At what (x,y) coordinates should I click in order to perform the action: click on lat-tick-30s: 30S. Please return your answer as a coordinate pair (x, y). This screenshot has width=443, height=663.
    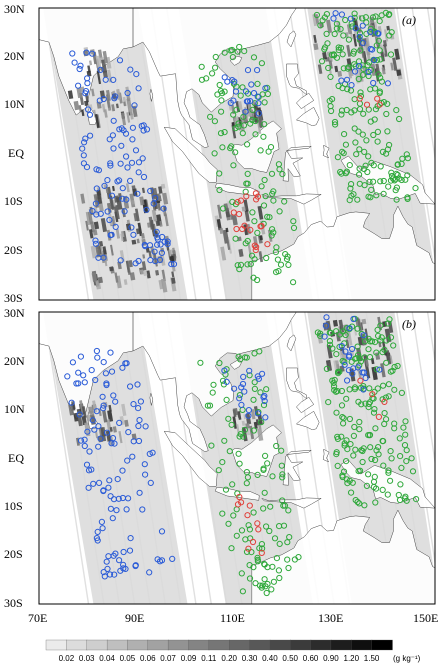
    Looking at the image, I should click on (13, 298).